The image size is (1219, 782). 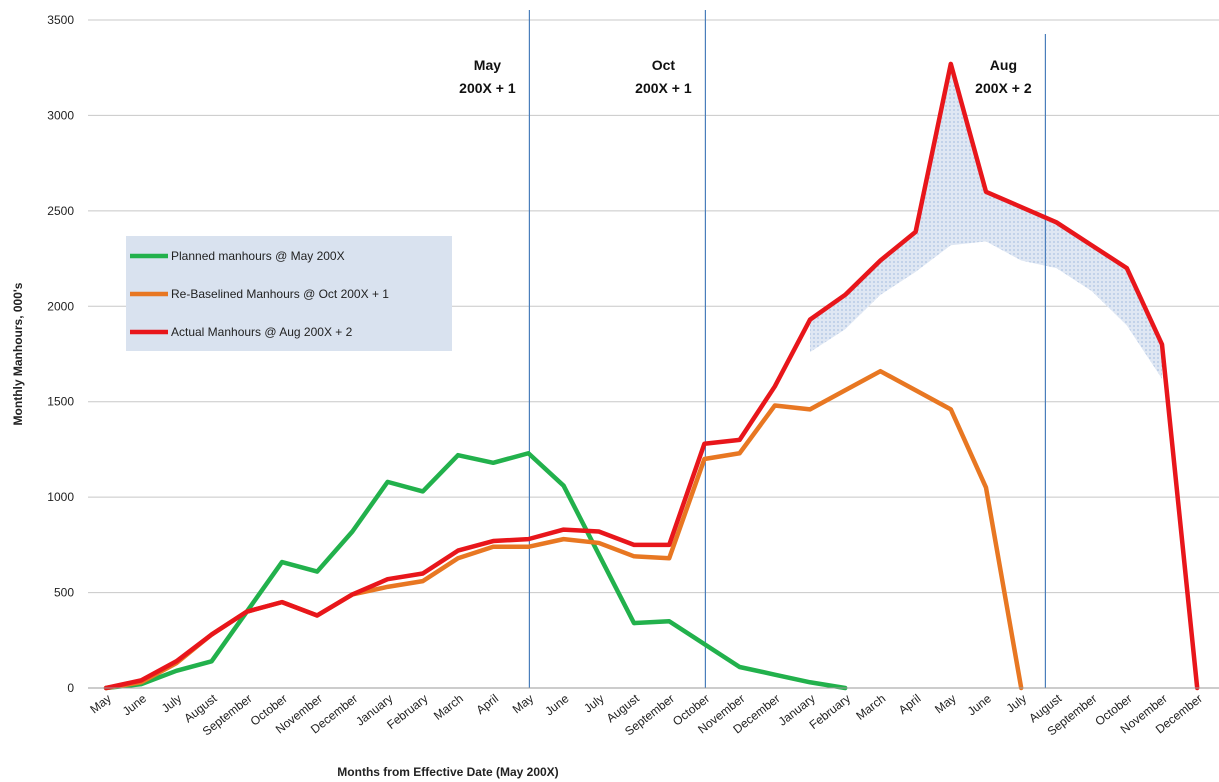 What do you see at coordinates (447, 772) in the screenshot?
I see `x-axis-title: Months from Effective Date (May 200X)` at bounding box center [447, 772].